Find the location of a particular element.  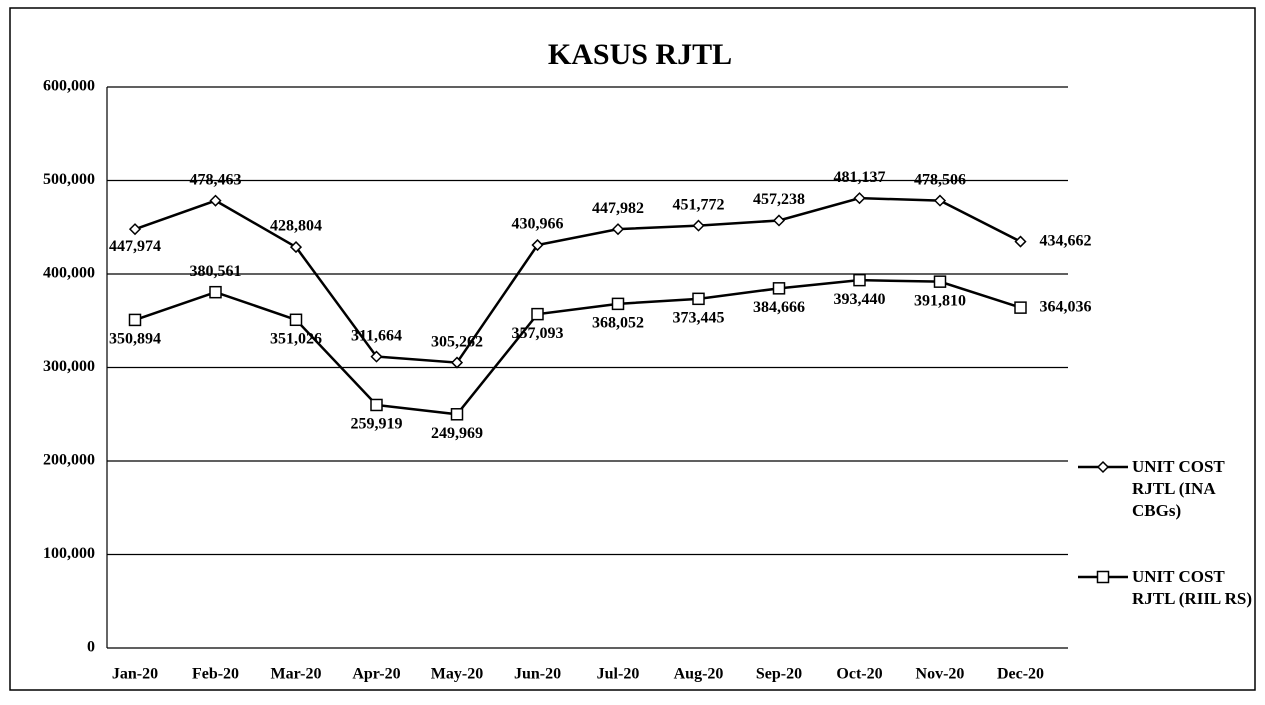

data-label: 481,137 is located at coordinates (860, 177).